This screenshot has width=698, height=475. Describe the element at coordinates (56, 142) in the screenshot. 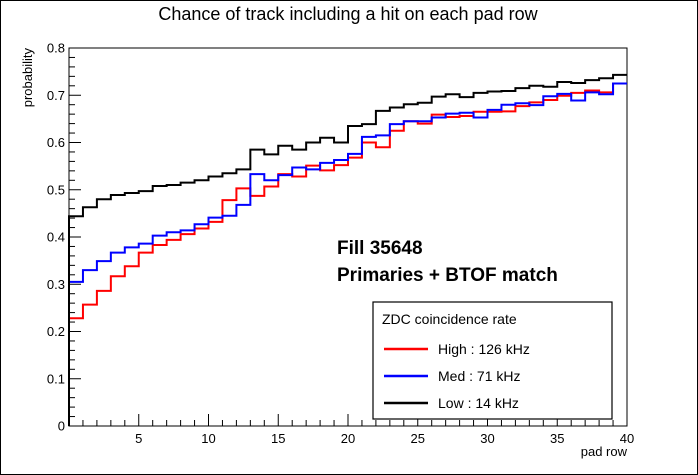

I see `y-tick-label: 0.6` at that location.